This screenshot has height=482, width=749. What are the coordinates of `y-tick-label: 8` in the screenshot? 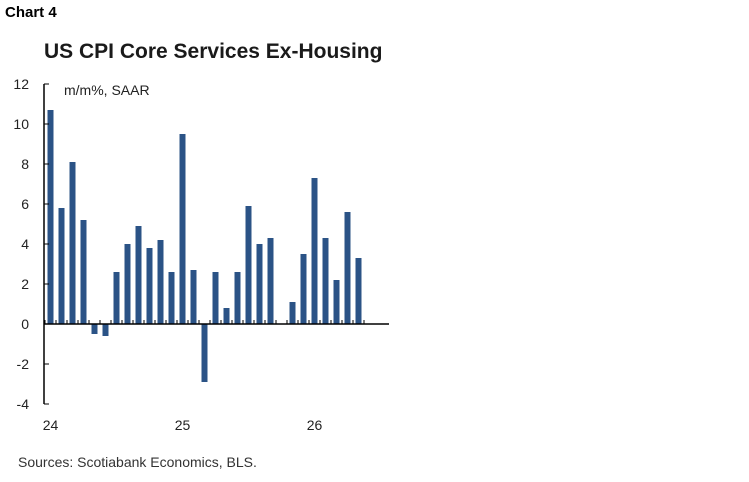 It's located at (25, 164).